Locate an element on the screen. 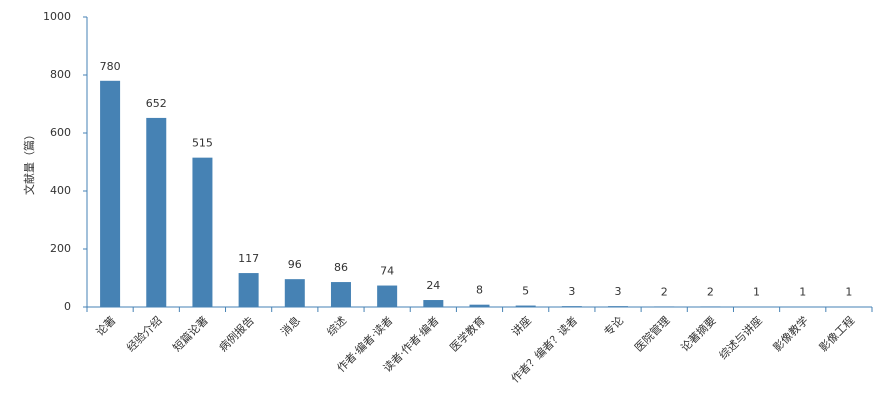 This screenshot has height=408, width=889. x-tick-label: 经验介绍 is located at coordinates (143, 333).